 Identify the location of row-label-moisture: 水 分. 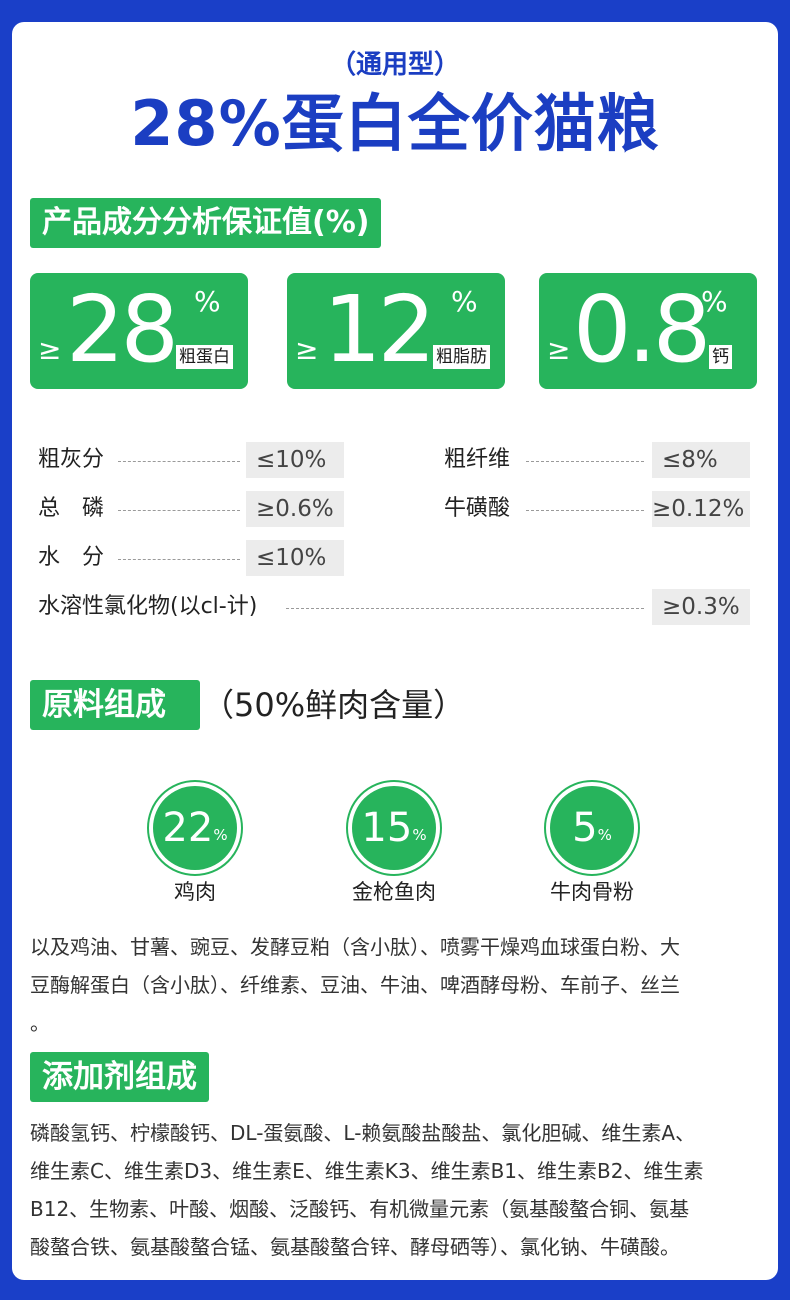
(71, 557).